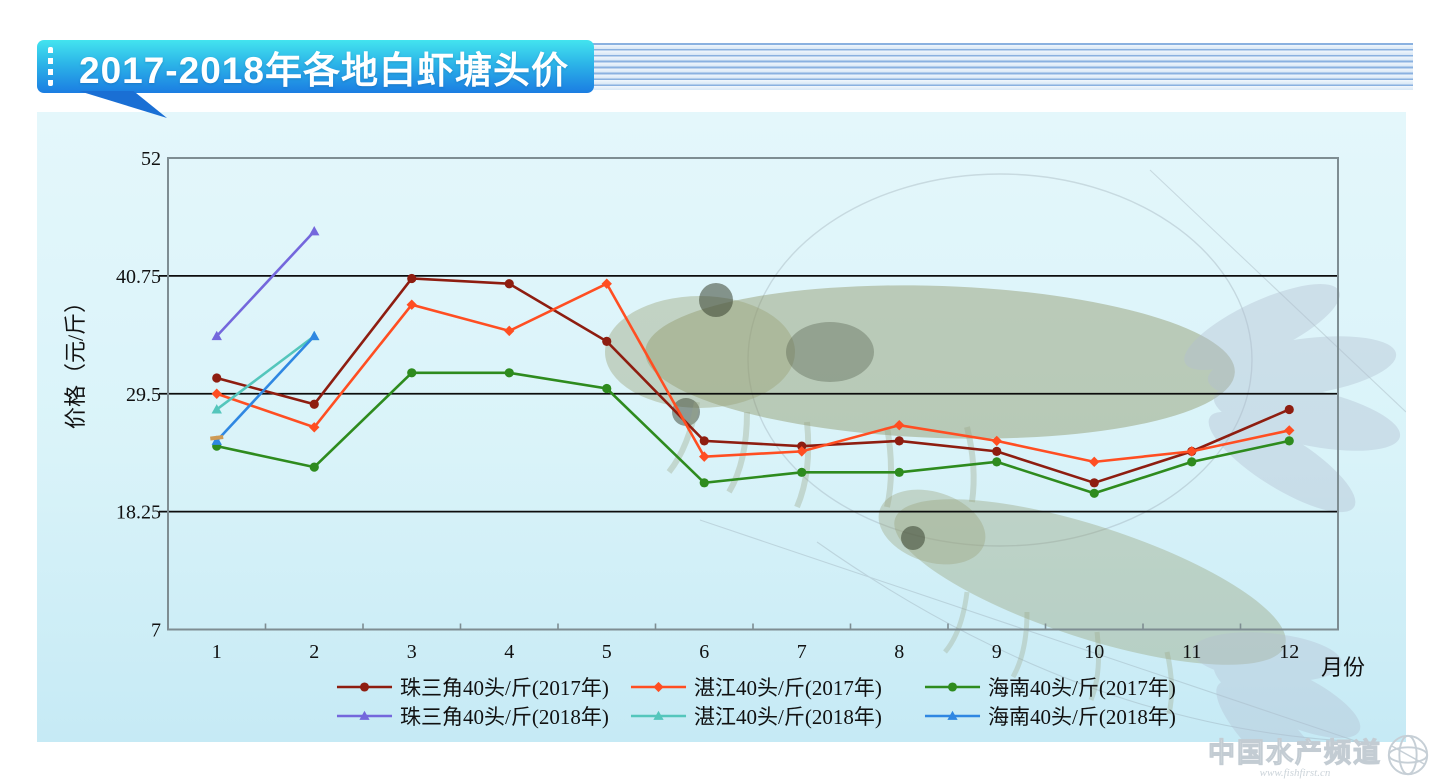  I want to click on x-axis-title: 月份, so click(1343, 667).